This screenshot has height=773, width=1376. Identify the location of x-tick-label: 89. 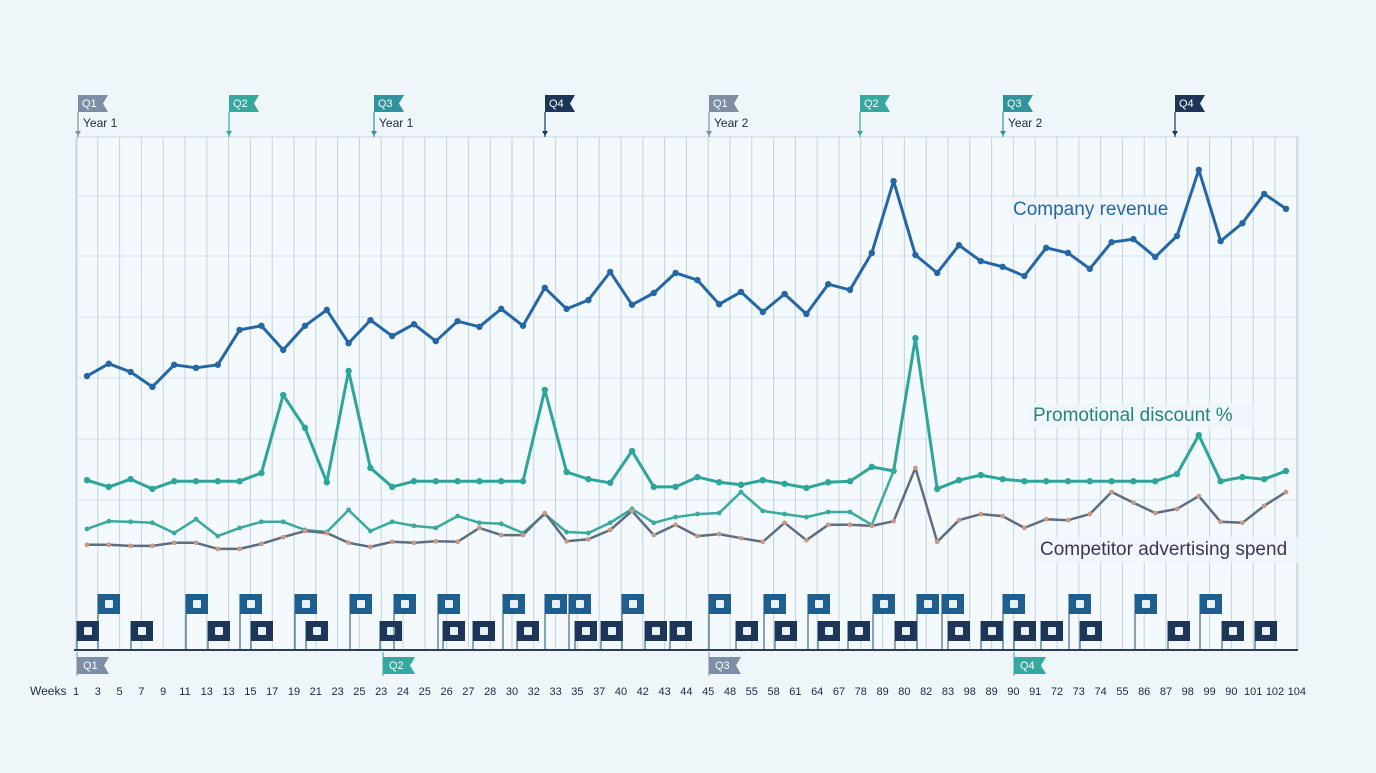
(991, 692).